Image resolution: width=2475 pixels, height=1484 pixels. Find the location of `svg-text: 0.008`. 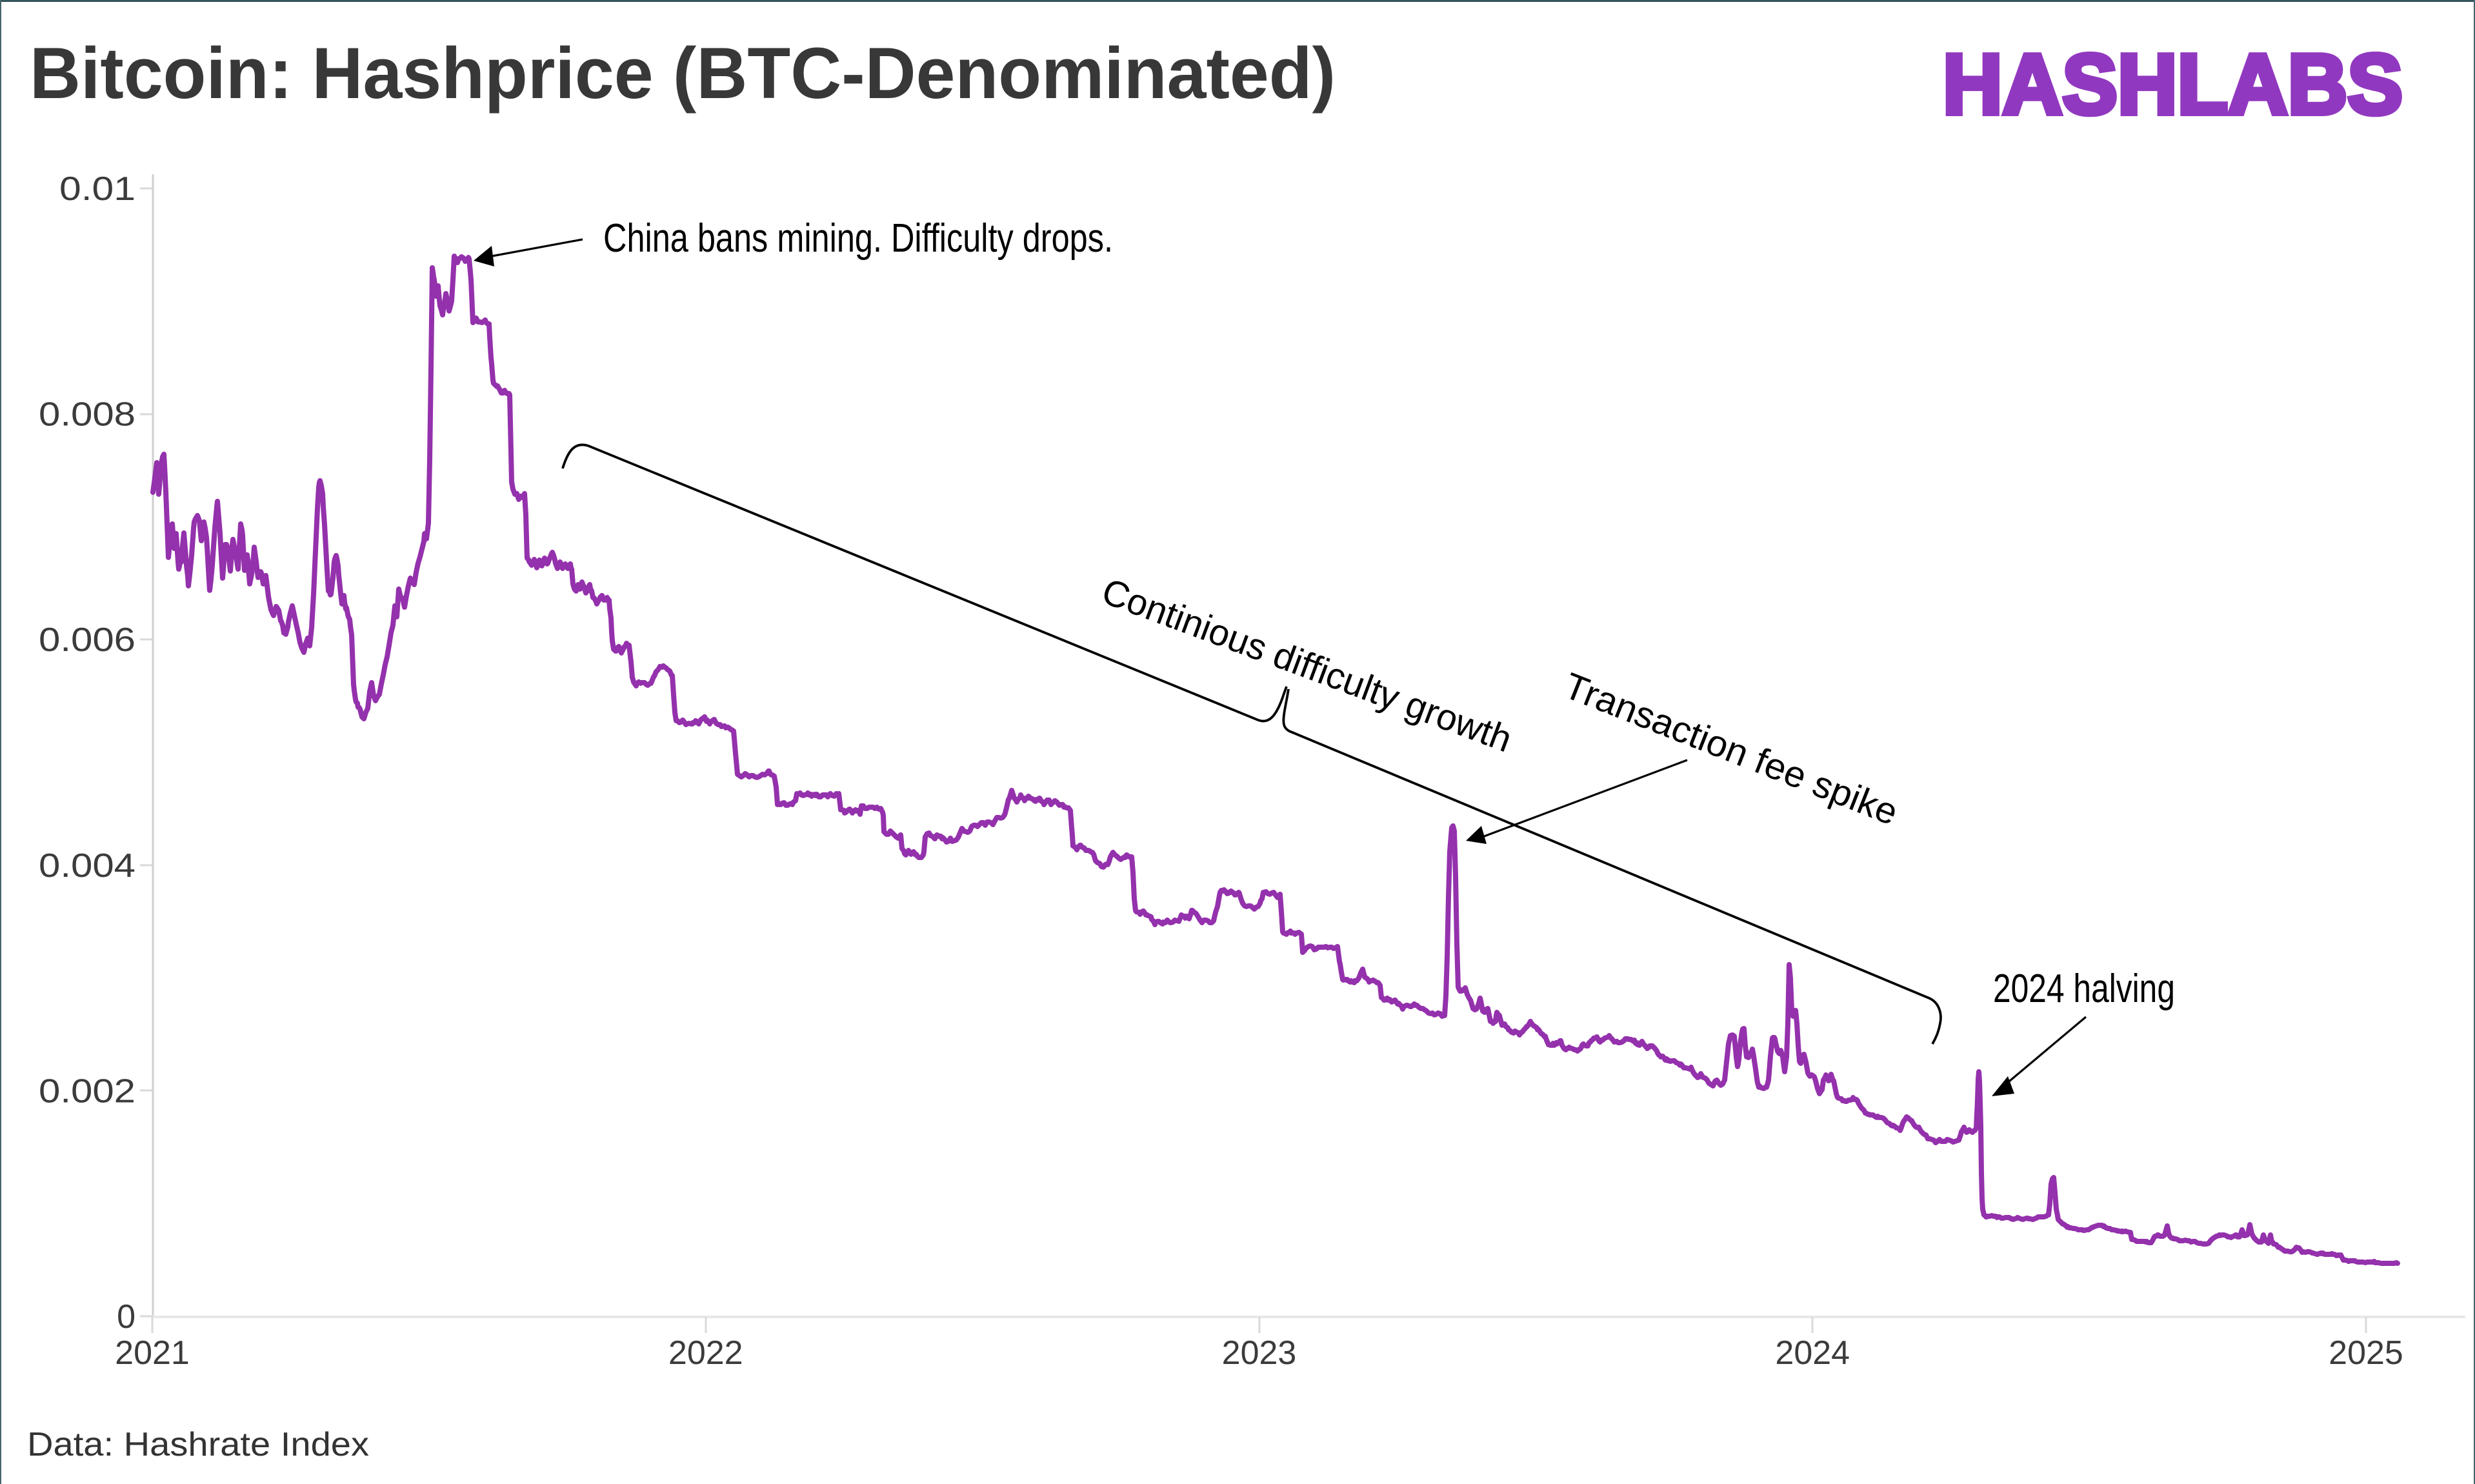

svg-text: 0.008 is located at coordinates (87, 415).